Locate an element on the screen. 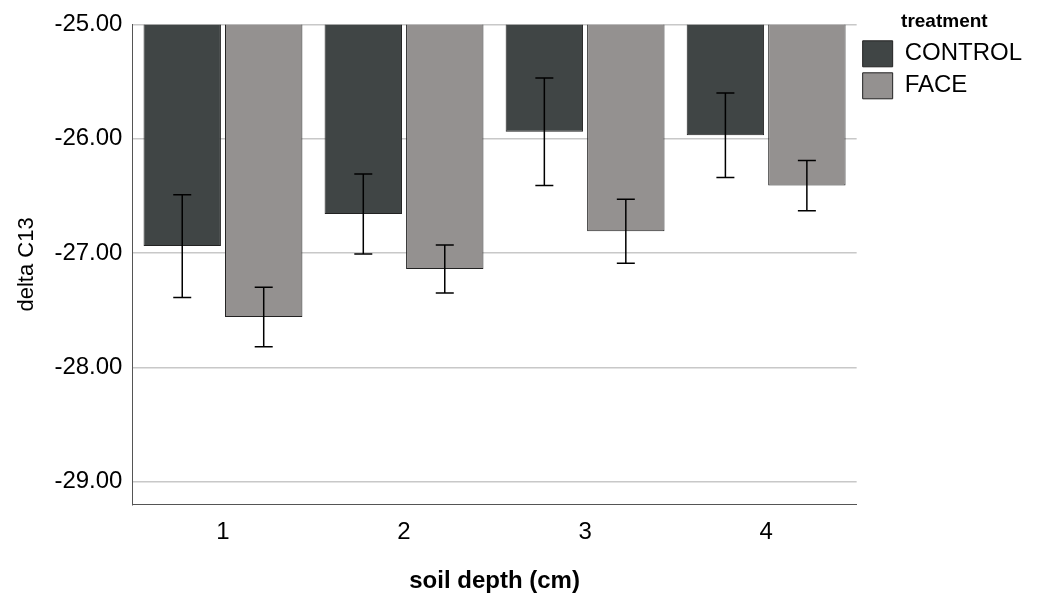 The image size is (1052, 610). legend-title: treatment is located at coordinates (945, 20).